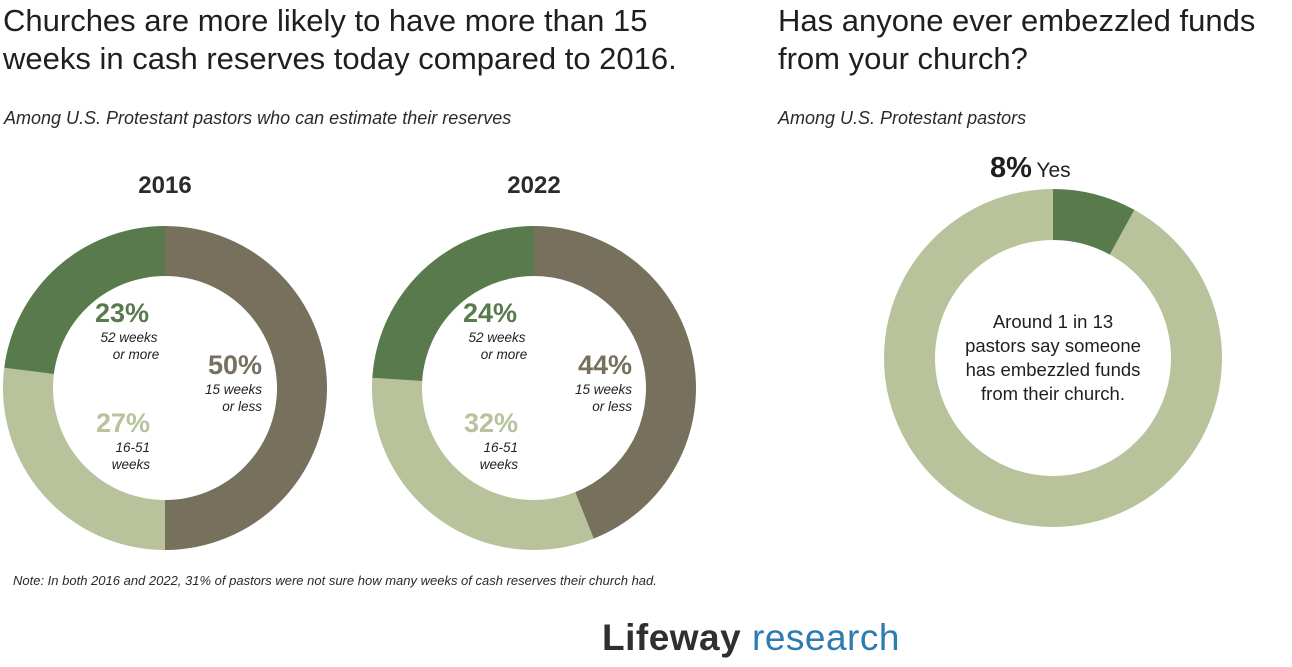 This screenshot has width=1292, height=667. I want to click on label-2016-16to51: 27% 16-51 weeks, so click(120, 440).